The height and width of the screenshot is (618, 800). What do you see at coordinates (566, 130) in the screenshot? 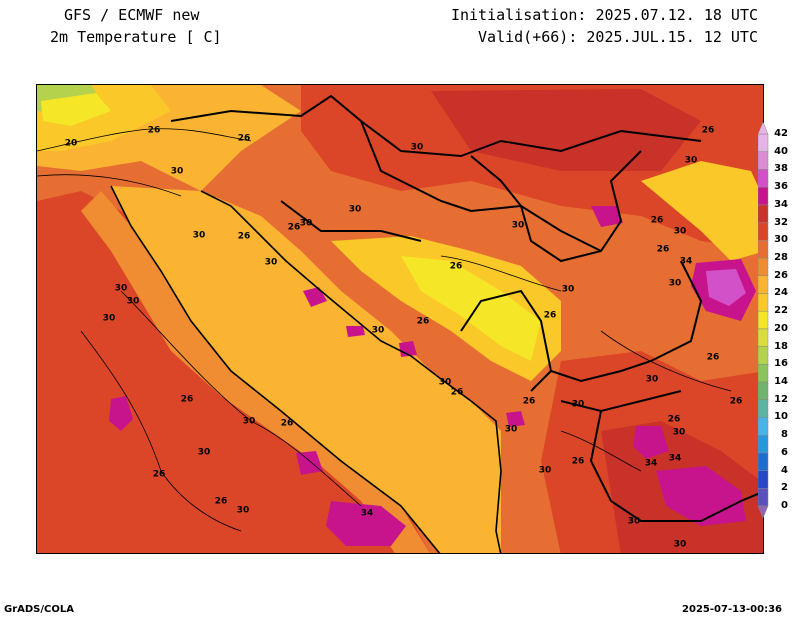
I see `hot-north-east` at bounding box center [566, 130].